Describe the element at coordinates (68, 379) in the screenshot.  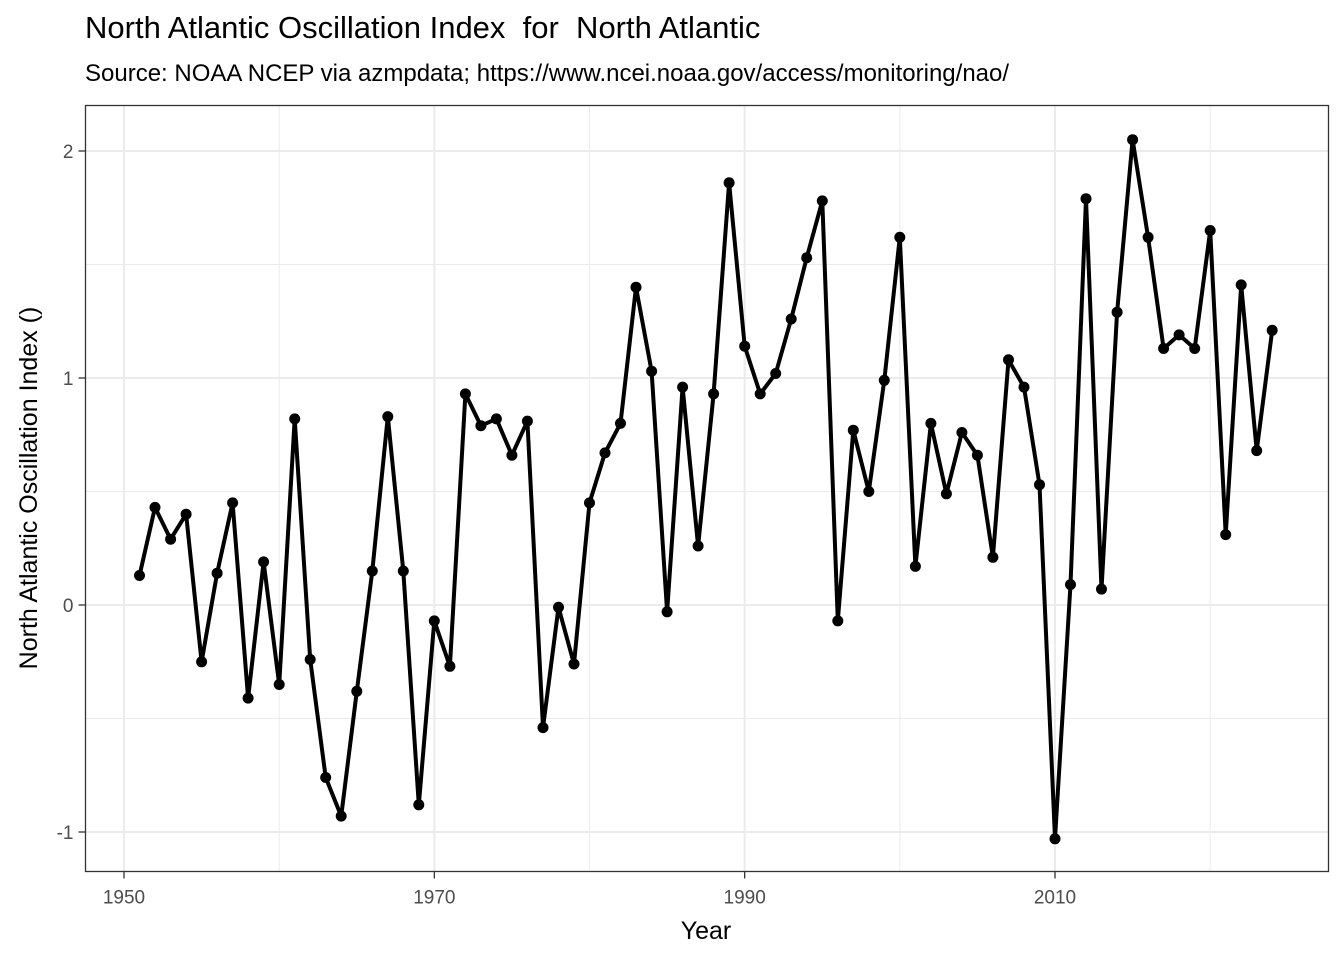
I see `y-tick-label: 1` at that location.